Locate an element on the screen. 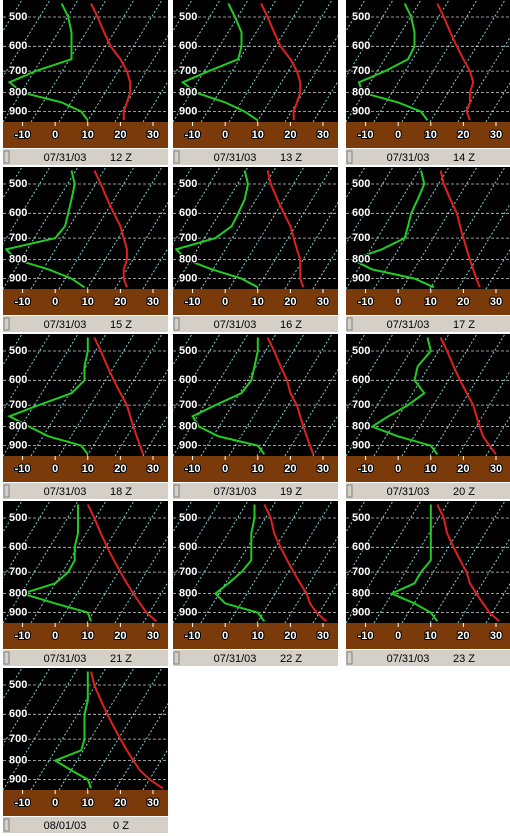 This screenshot has width=510, height=836. time-label: 22 Z is located at coordinates (291, 659).